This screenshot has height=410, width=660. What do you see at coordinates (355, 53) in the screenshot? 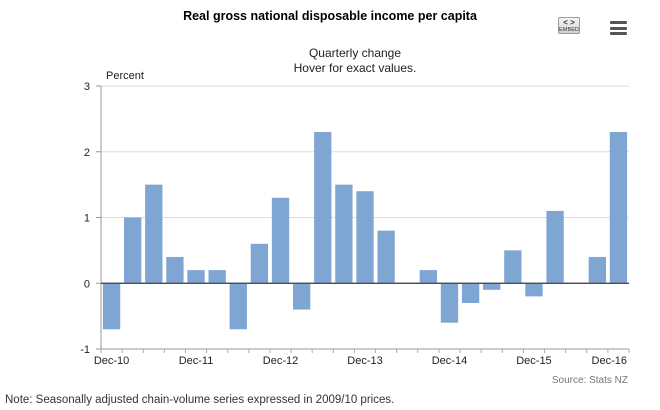
I see `chart-subtitle: Quarterly change` at bounding box center [355, 53].